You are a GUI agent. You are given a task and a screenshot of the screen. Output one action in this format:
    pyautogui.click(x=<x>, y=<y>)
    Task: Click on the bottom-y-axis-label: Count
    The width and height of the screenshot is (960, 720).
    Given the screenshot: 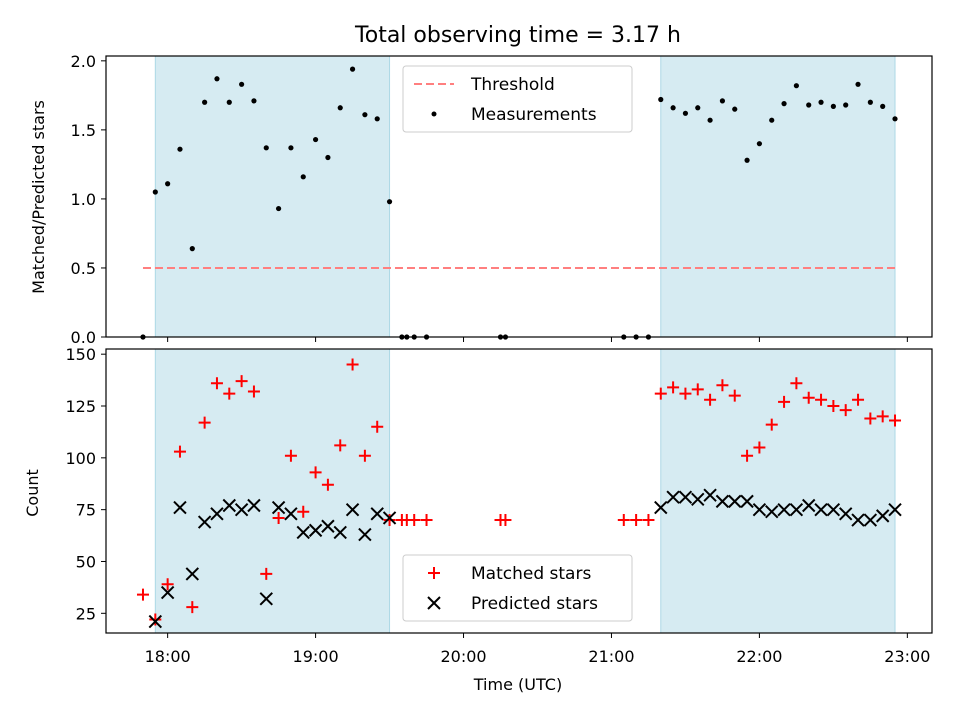 What is the action you would take?
    pyautogui.click(x=32, y=493)
    